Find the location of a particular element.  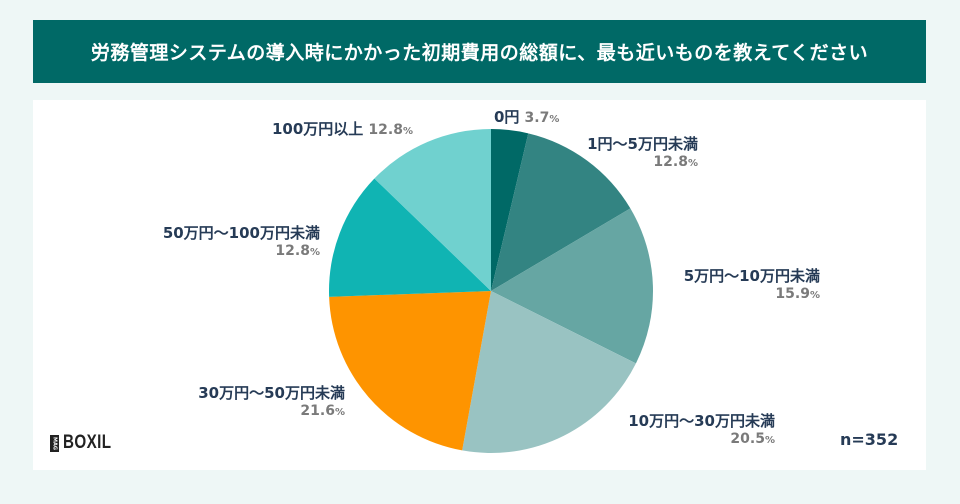

boxil-logo: MAG BOXIL is located at coordinates (81, 442).